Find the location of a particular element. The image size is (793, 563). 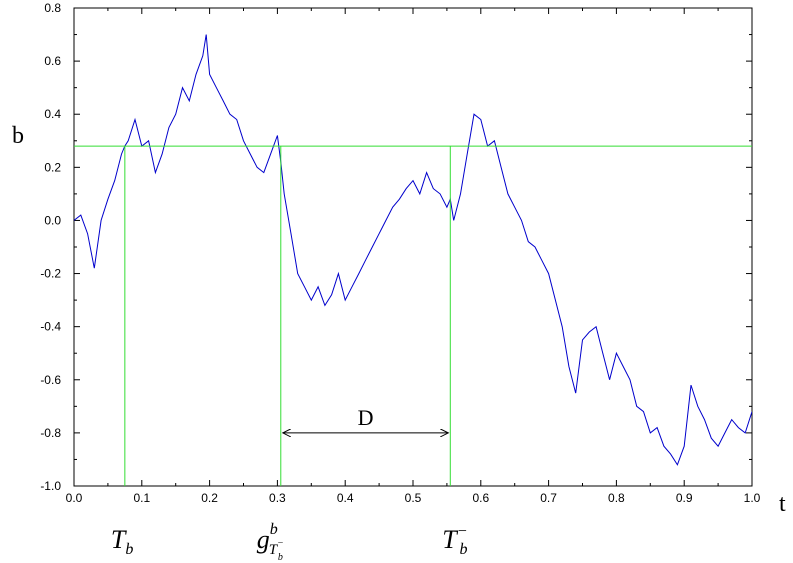

x-tick-label: 0.4 is located at coordinates (345, 498).